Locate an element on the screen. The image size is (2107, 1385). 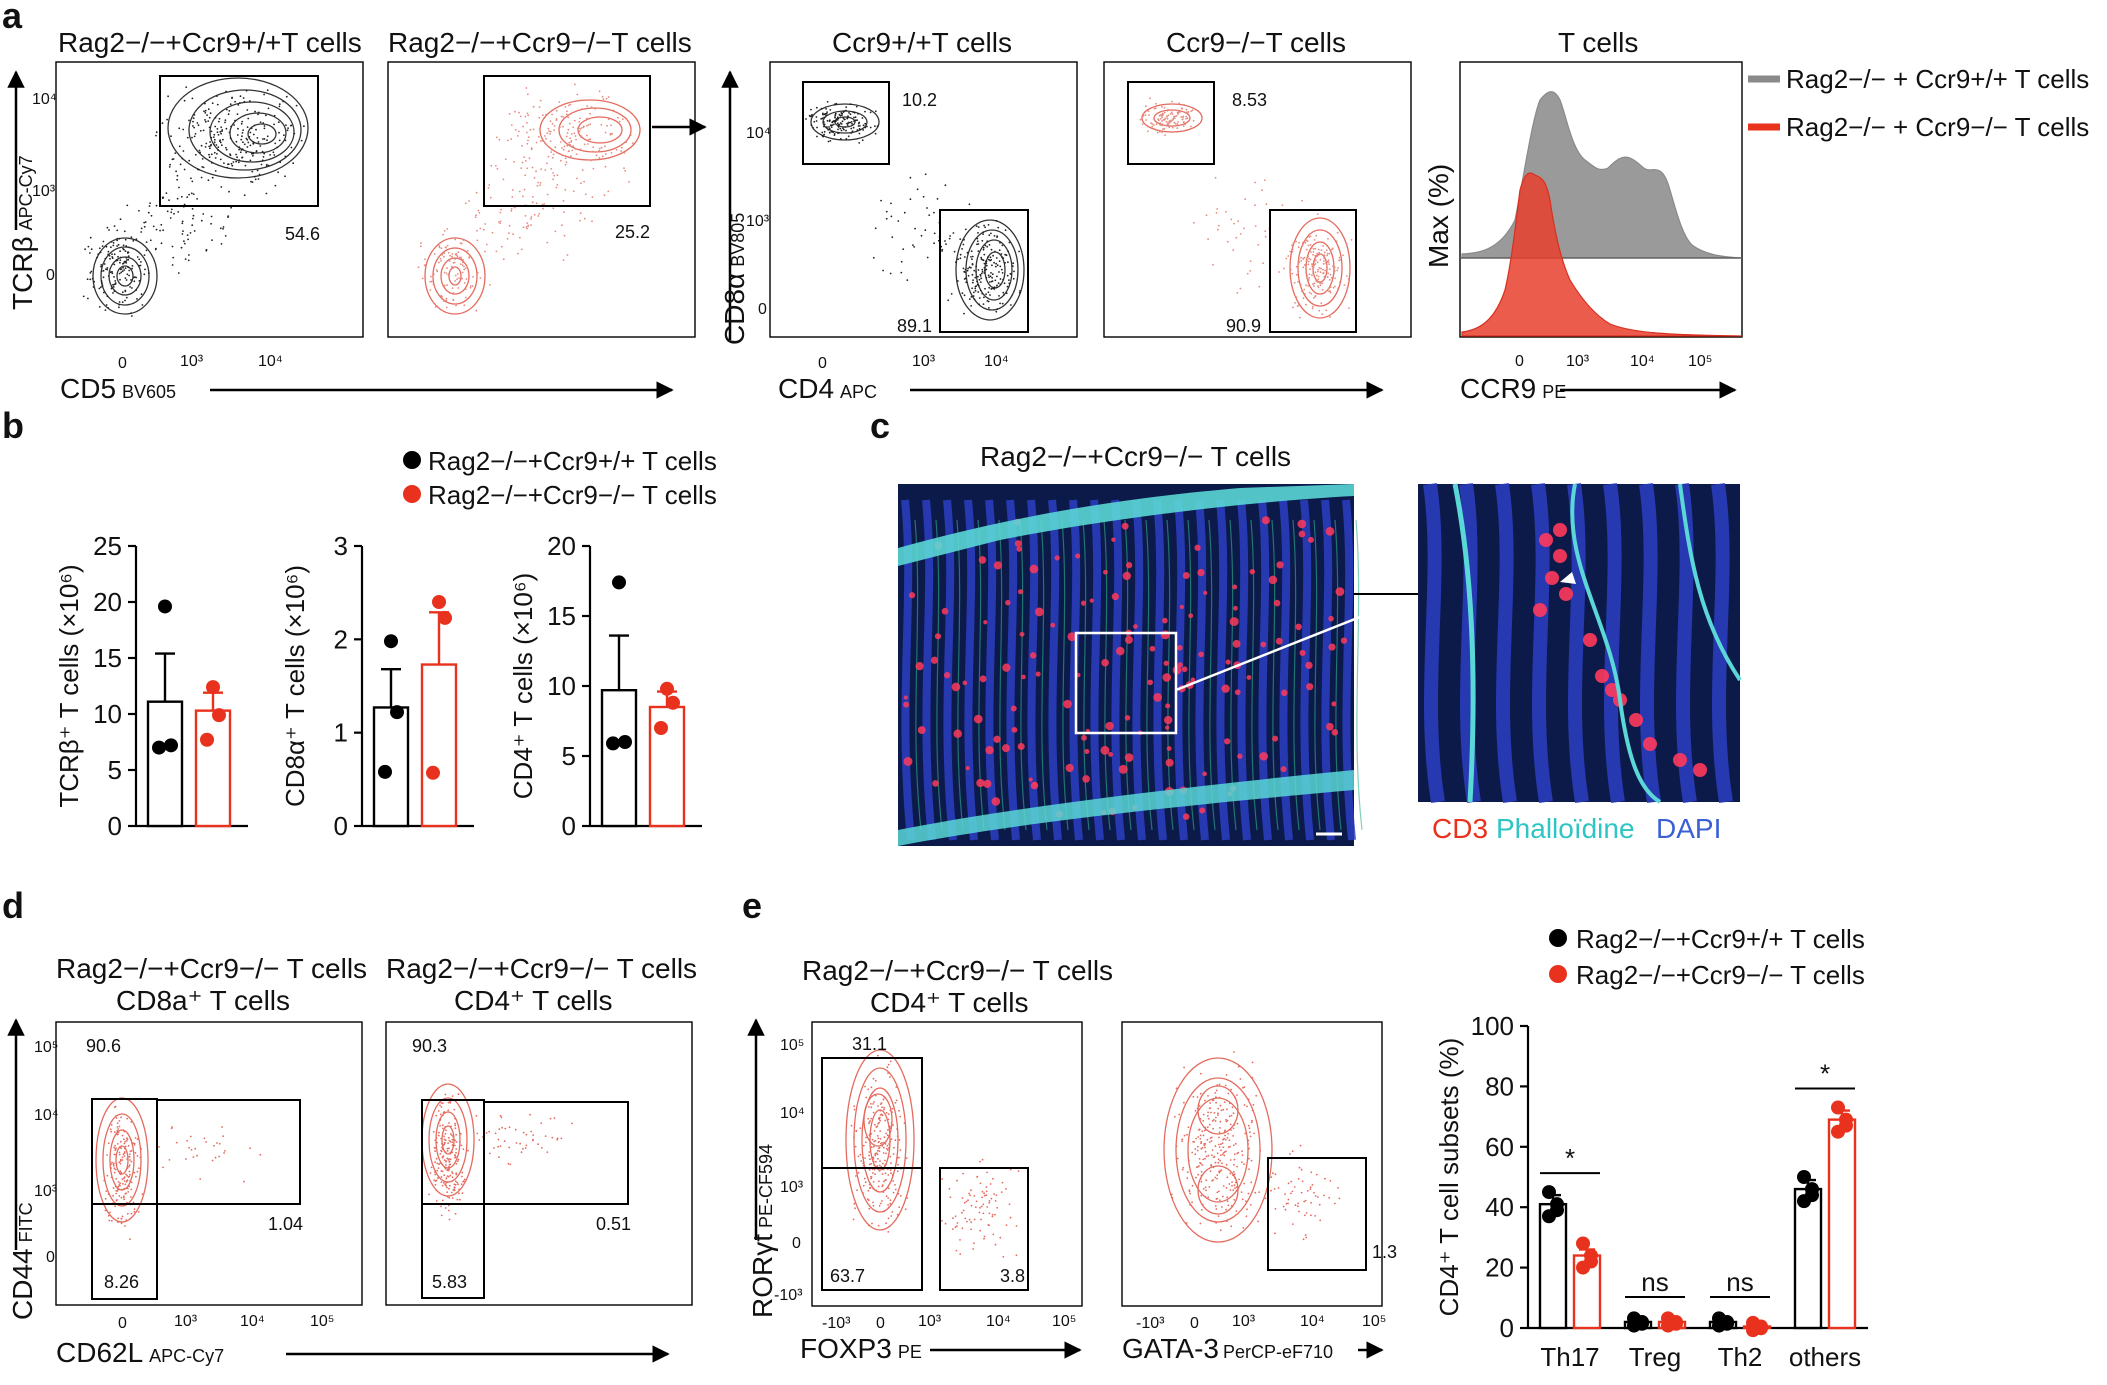
gate-value-a3-cd8: 10.2 is located at coordinates (919, 100).